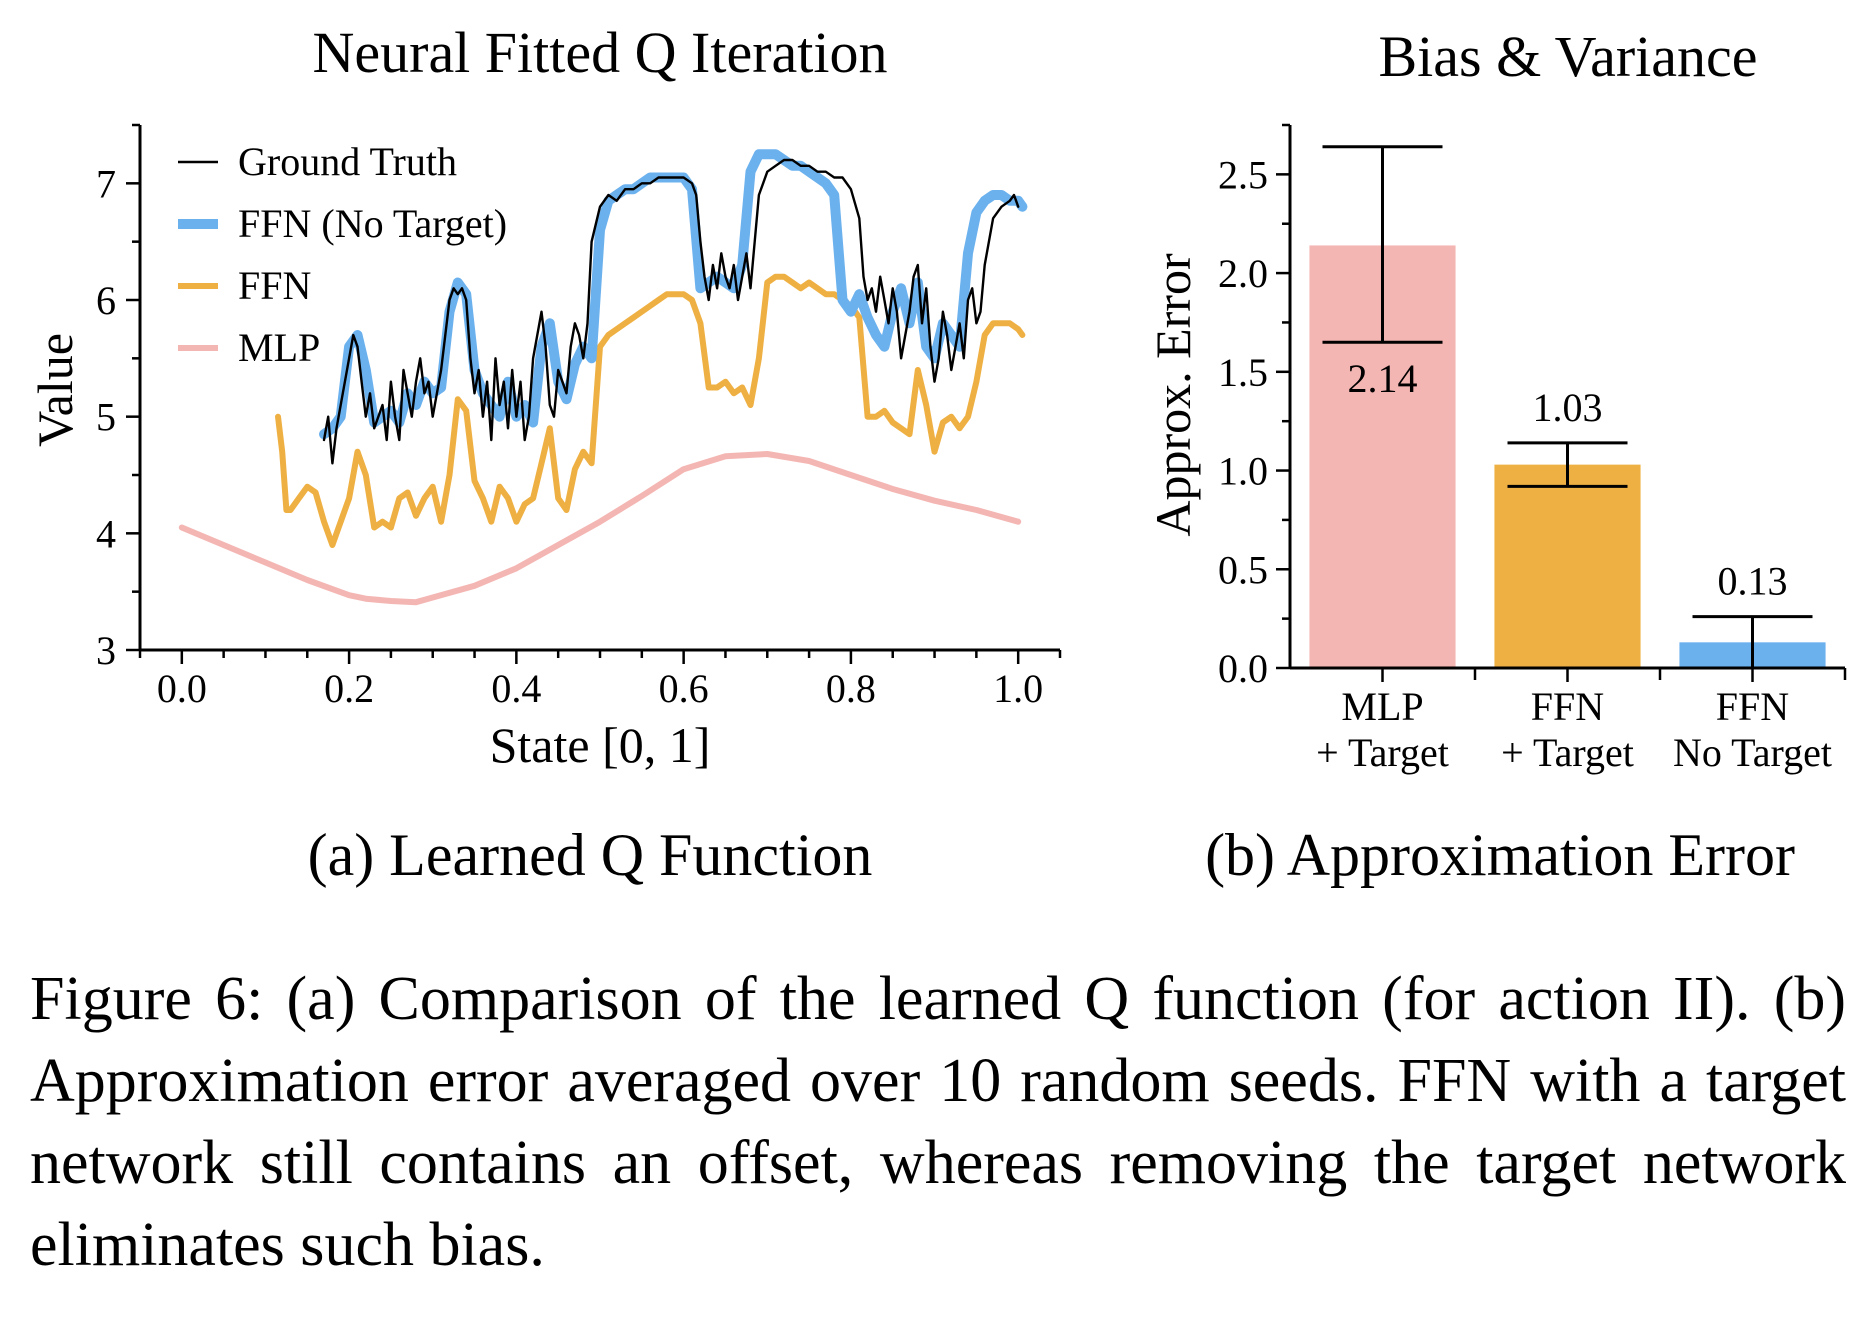 The width and height of the screenshot is (1876, 1320). Describe the element at coordinates (1243, 174) in the screenshot. I see `y-tick-label: 2.5` at that location.